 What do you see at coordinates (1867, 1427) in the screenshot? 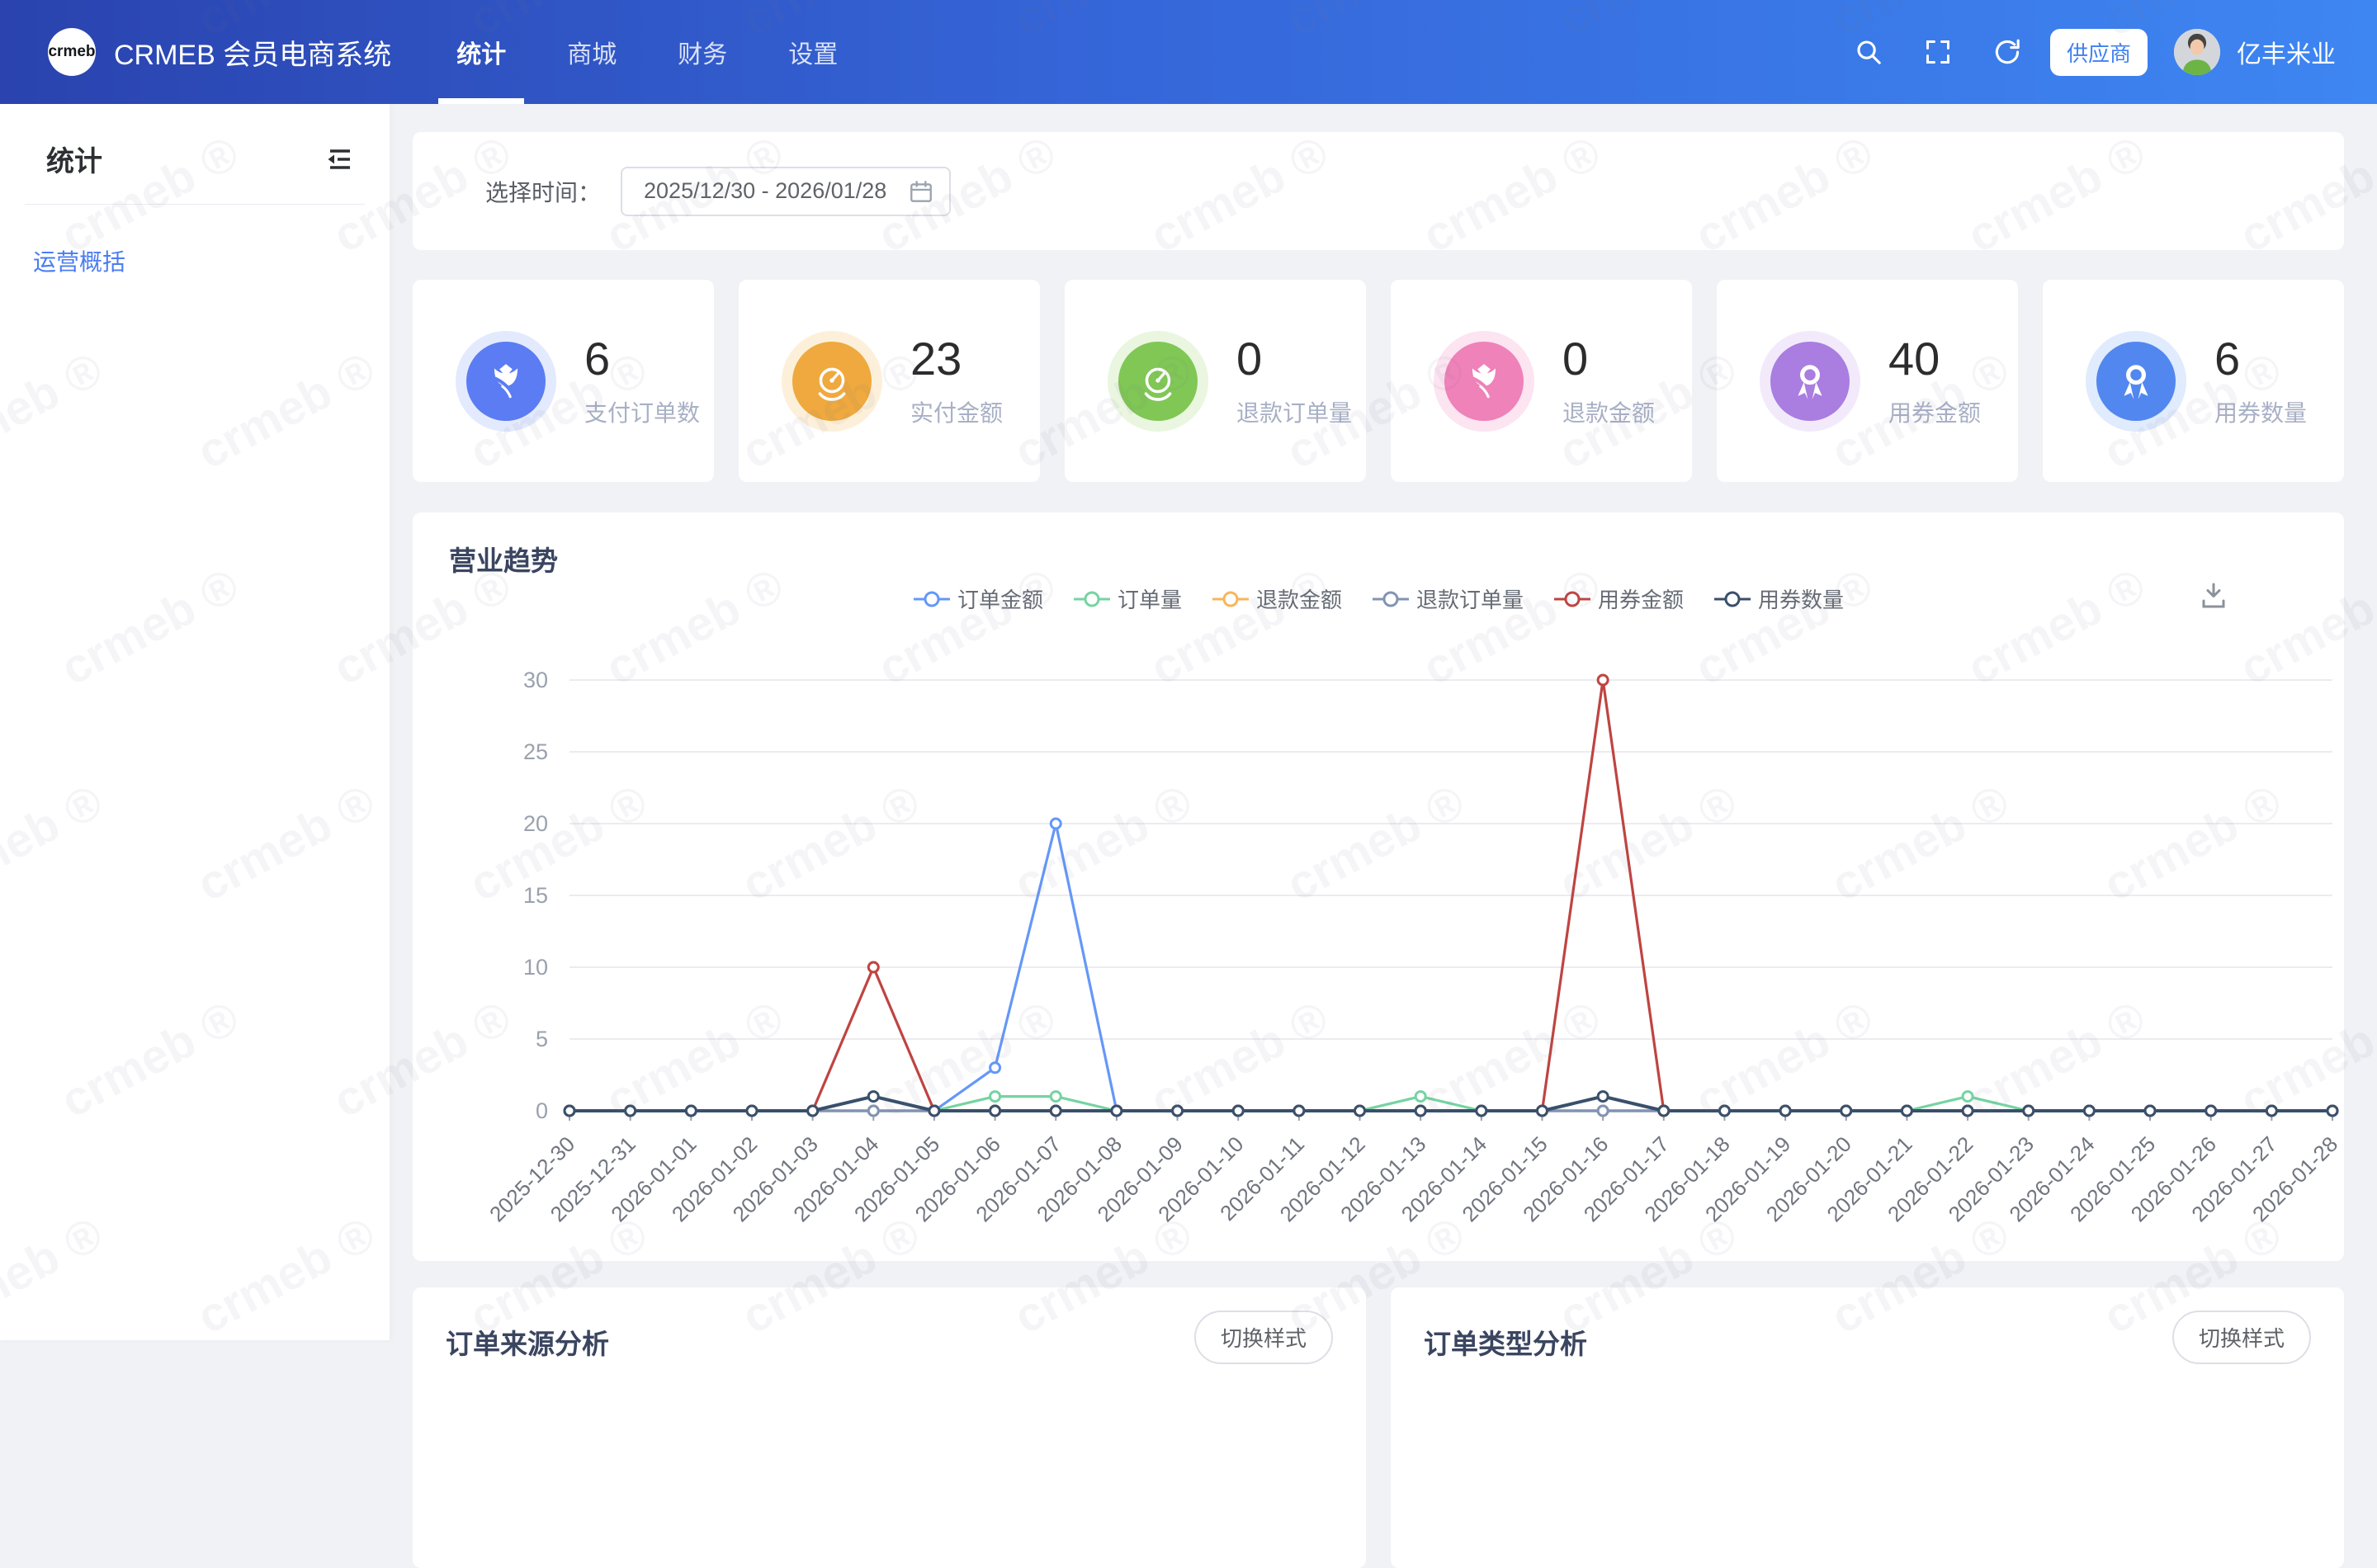
I see `analysis-card-1: 订单类型分析 切换样式` at bounding box center [1867, 1427].